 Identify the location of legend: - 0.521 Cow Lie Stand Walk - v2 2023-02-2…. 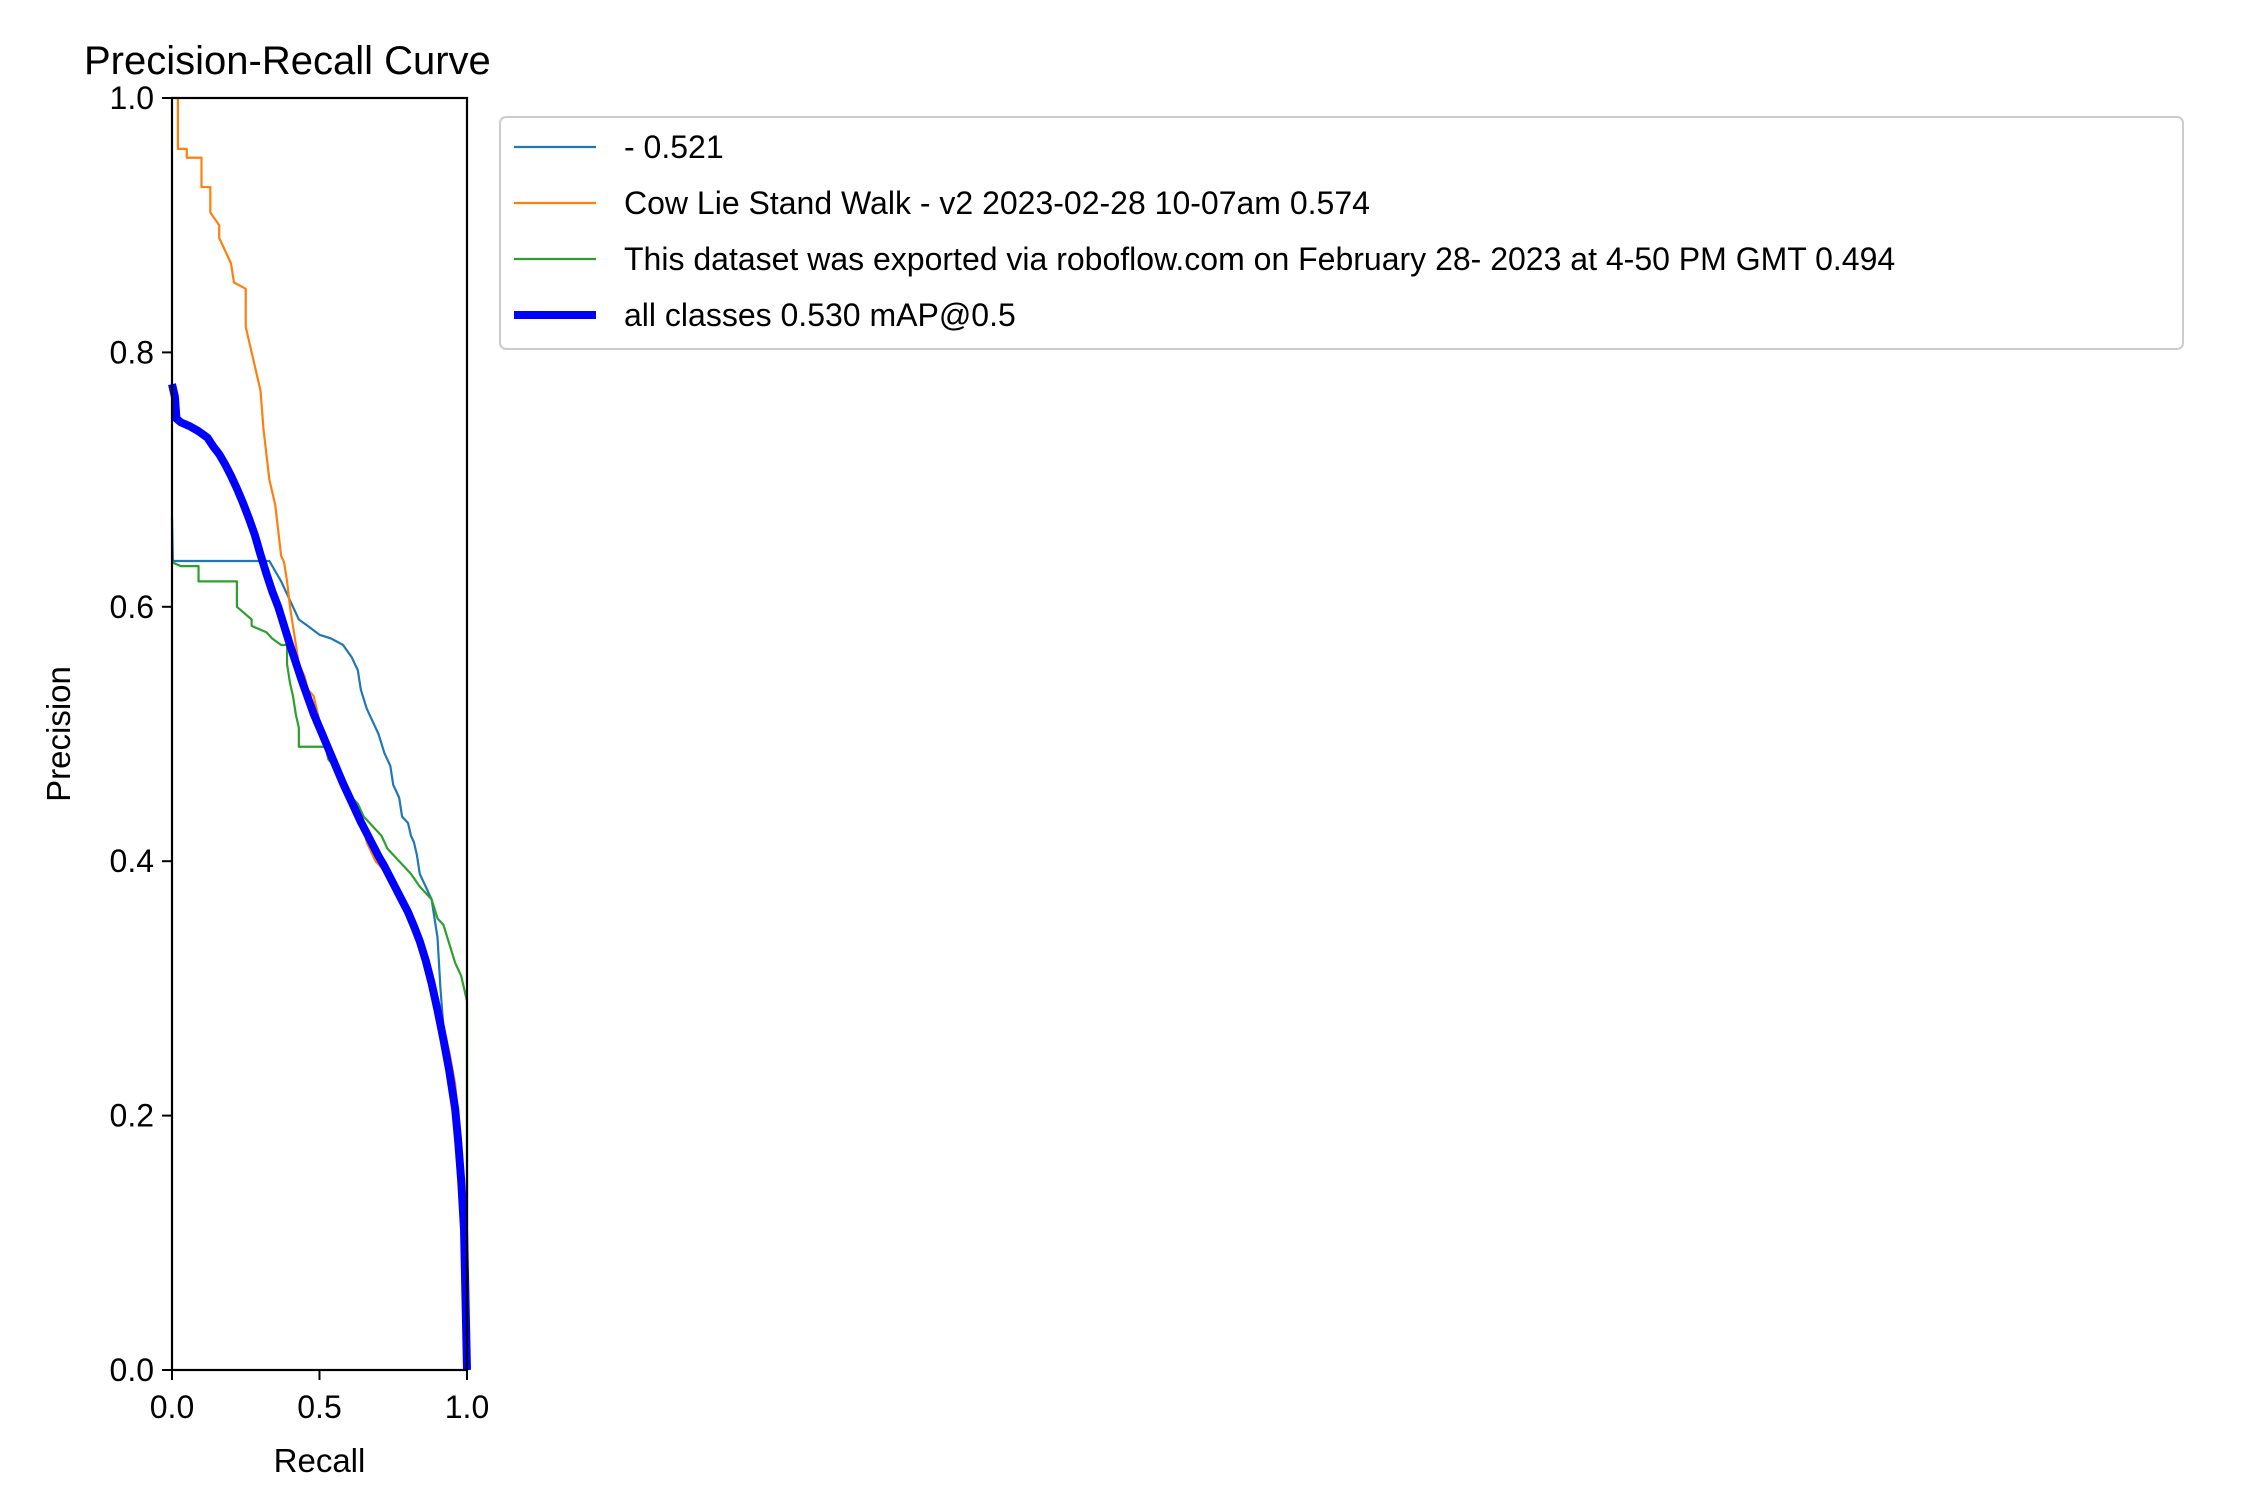
(1341, 233).